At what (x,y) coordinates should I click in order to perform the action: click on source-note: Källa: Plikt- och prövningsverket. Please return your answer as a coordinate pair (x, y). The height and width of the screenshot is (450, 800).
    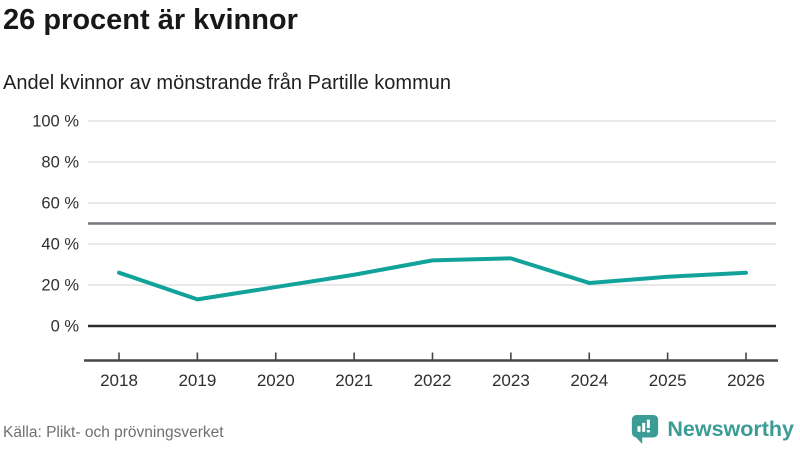
    Looking at the image, I should click on (113, 432).